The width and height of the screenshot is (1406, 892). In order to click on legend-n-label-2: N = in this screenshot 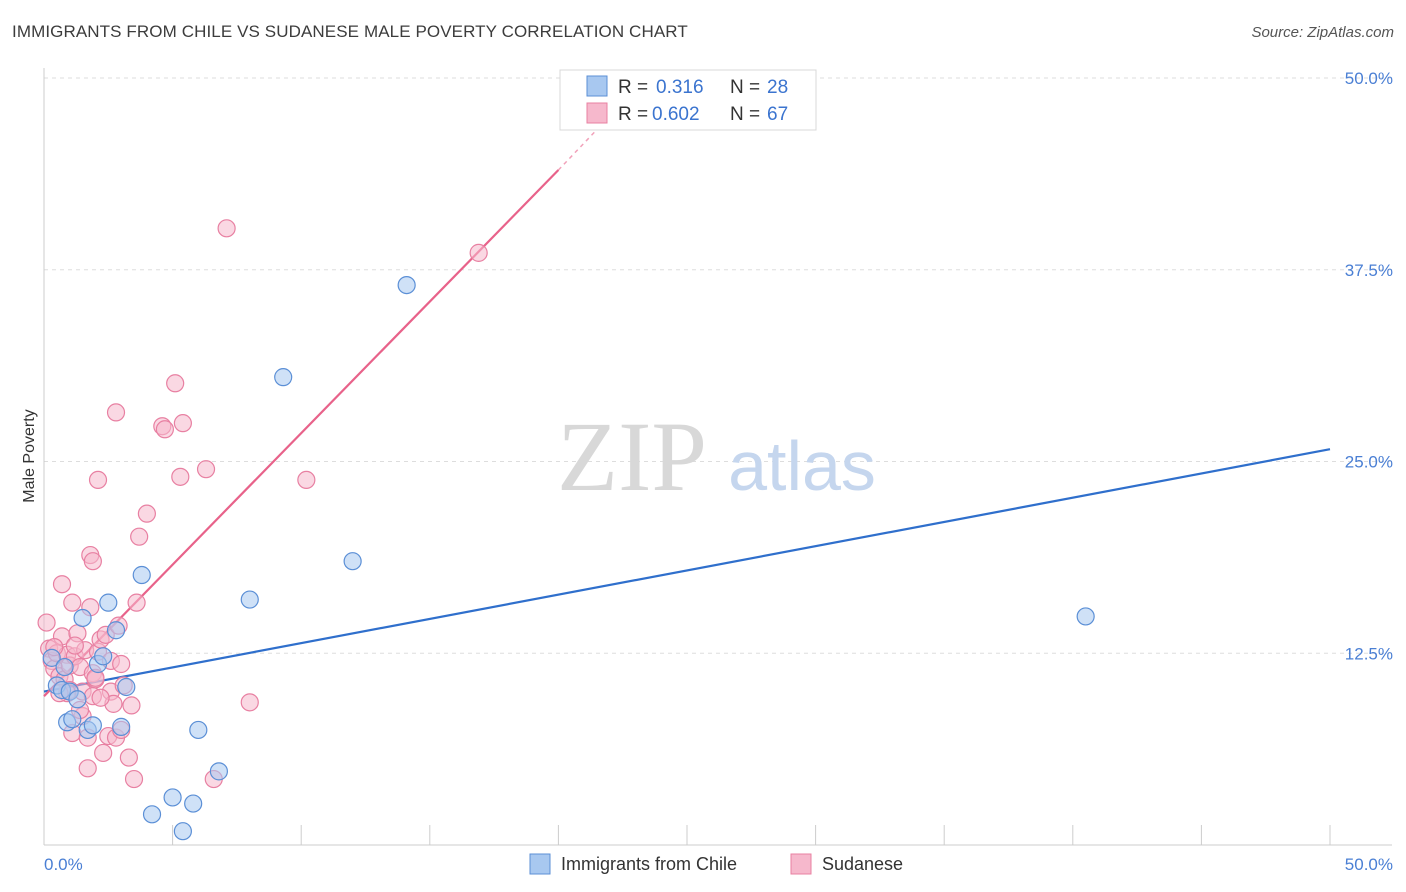, I will do `click(745, 114)`.